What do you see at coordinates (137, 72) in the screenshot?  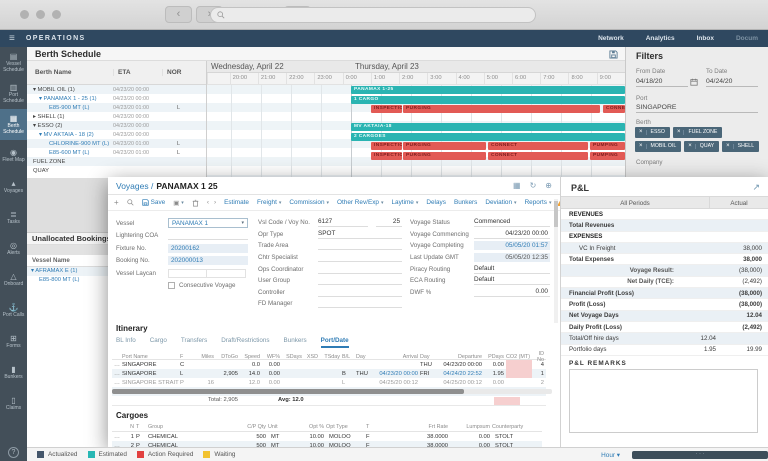 I see `col-eta: ETA` at bounding box center [137, 72].